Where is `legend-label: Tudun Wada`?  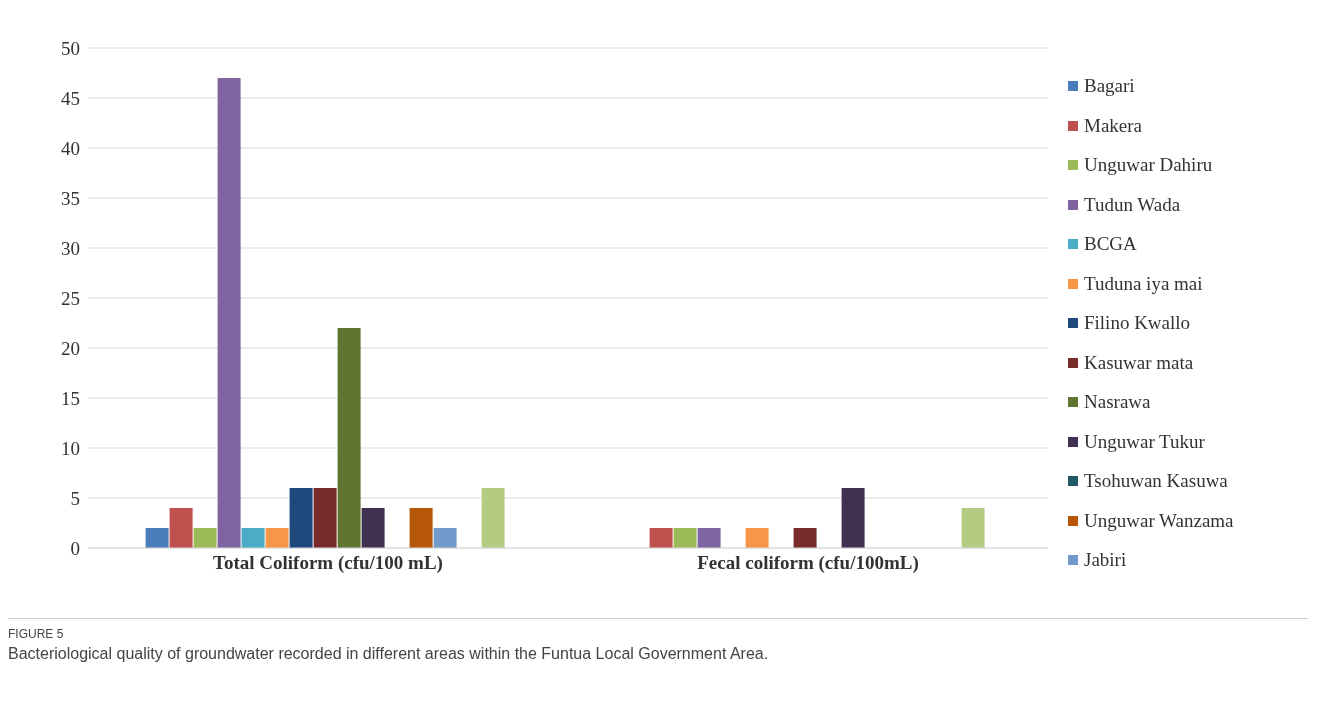 legend-label: Tudun Wada is located at coordinates (1132, 204).